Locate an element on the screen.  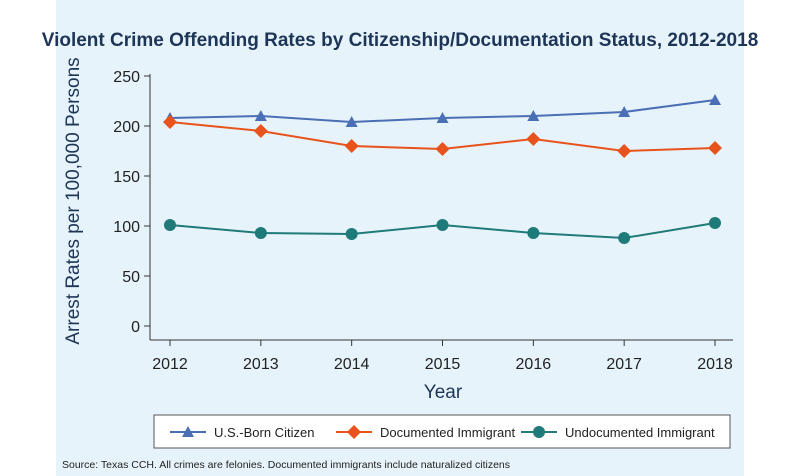
x-tick-label: 2016 is located at coordinates (534, 364).